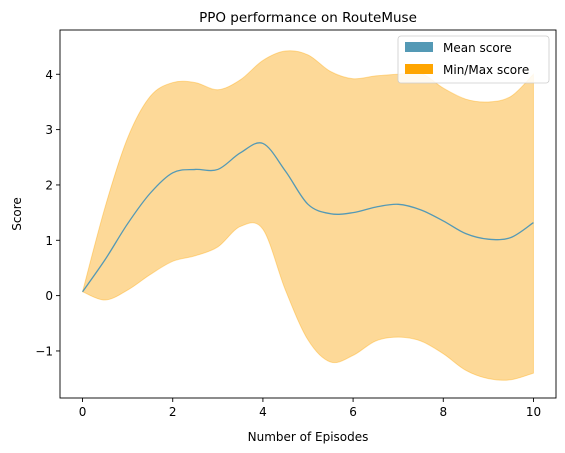  I want to click on x-tick-label: 0, so click(83, 412).